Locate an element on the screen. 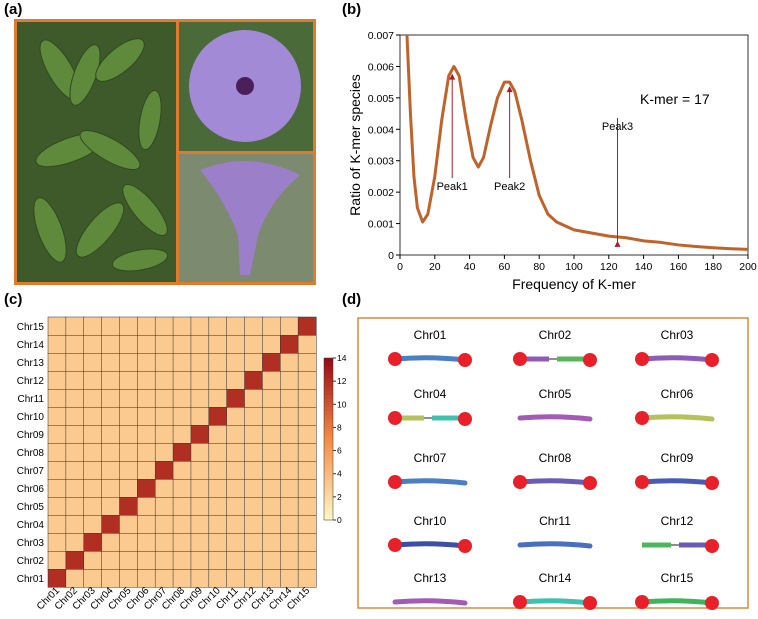  leaves is located at coordinates (101, 155).